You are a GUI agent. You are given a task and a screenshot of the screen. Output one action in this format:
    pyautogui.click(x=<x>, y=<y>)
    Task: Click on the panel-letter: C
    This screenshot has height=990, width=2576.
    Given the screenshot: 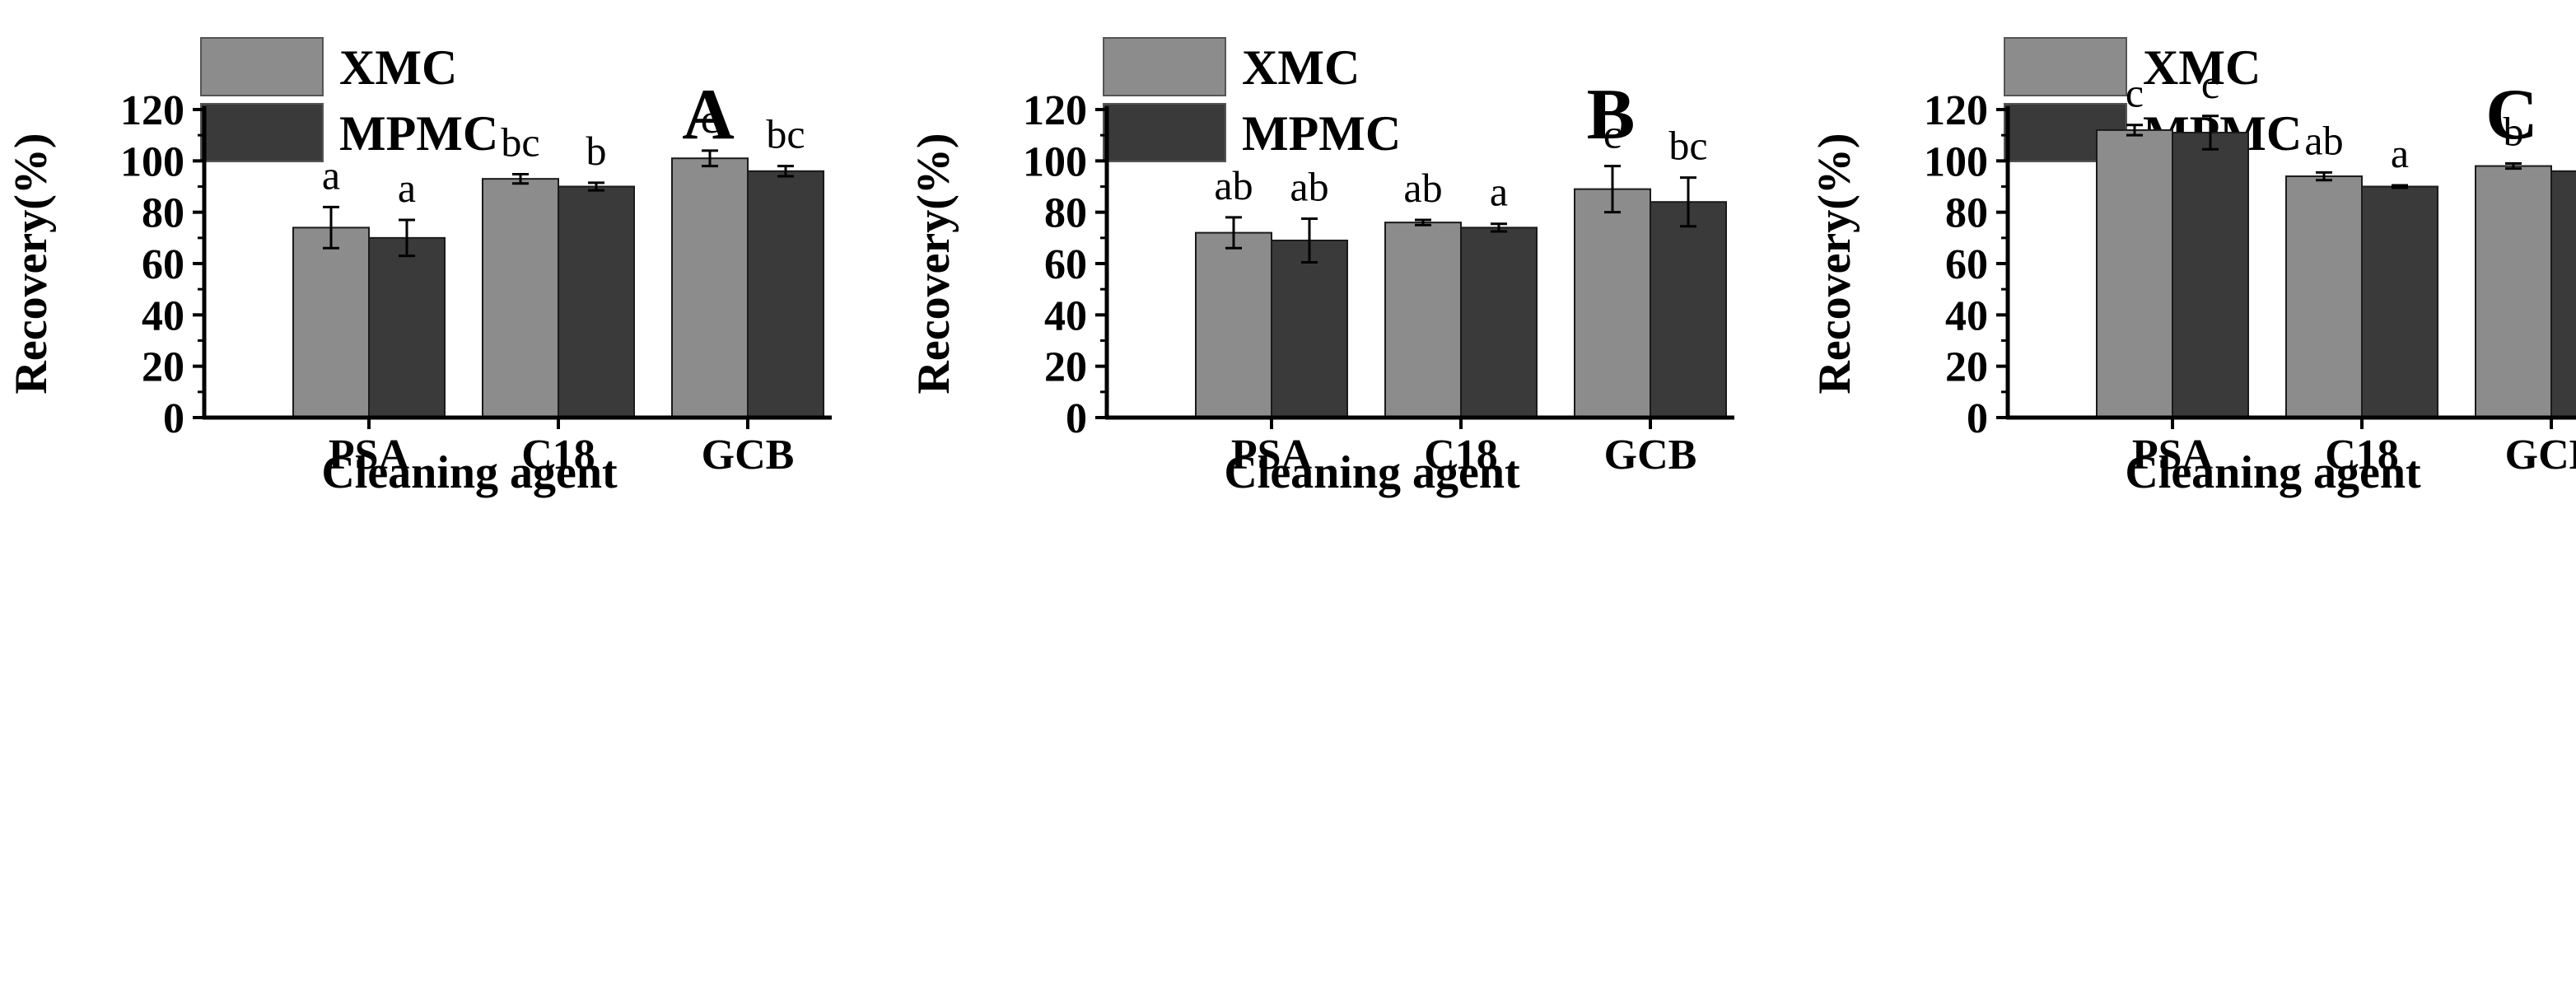 What is the action you would take?
    pyautogui.click(x=2511, y=115)
    